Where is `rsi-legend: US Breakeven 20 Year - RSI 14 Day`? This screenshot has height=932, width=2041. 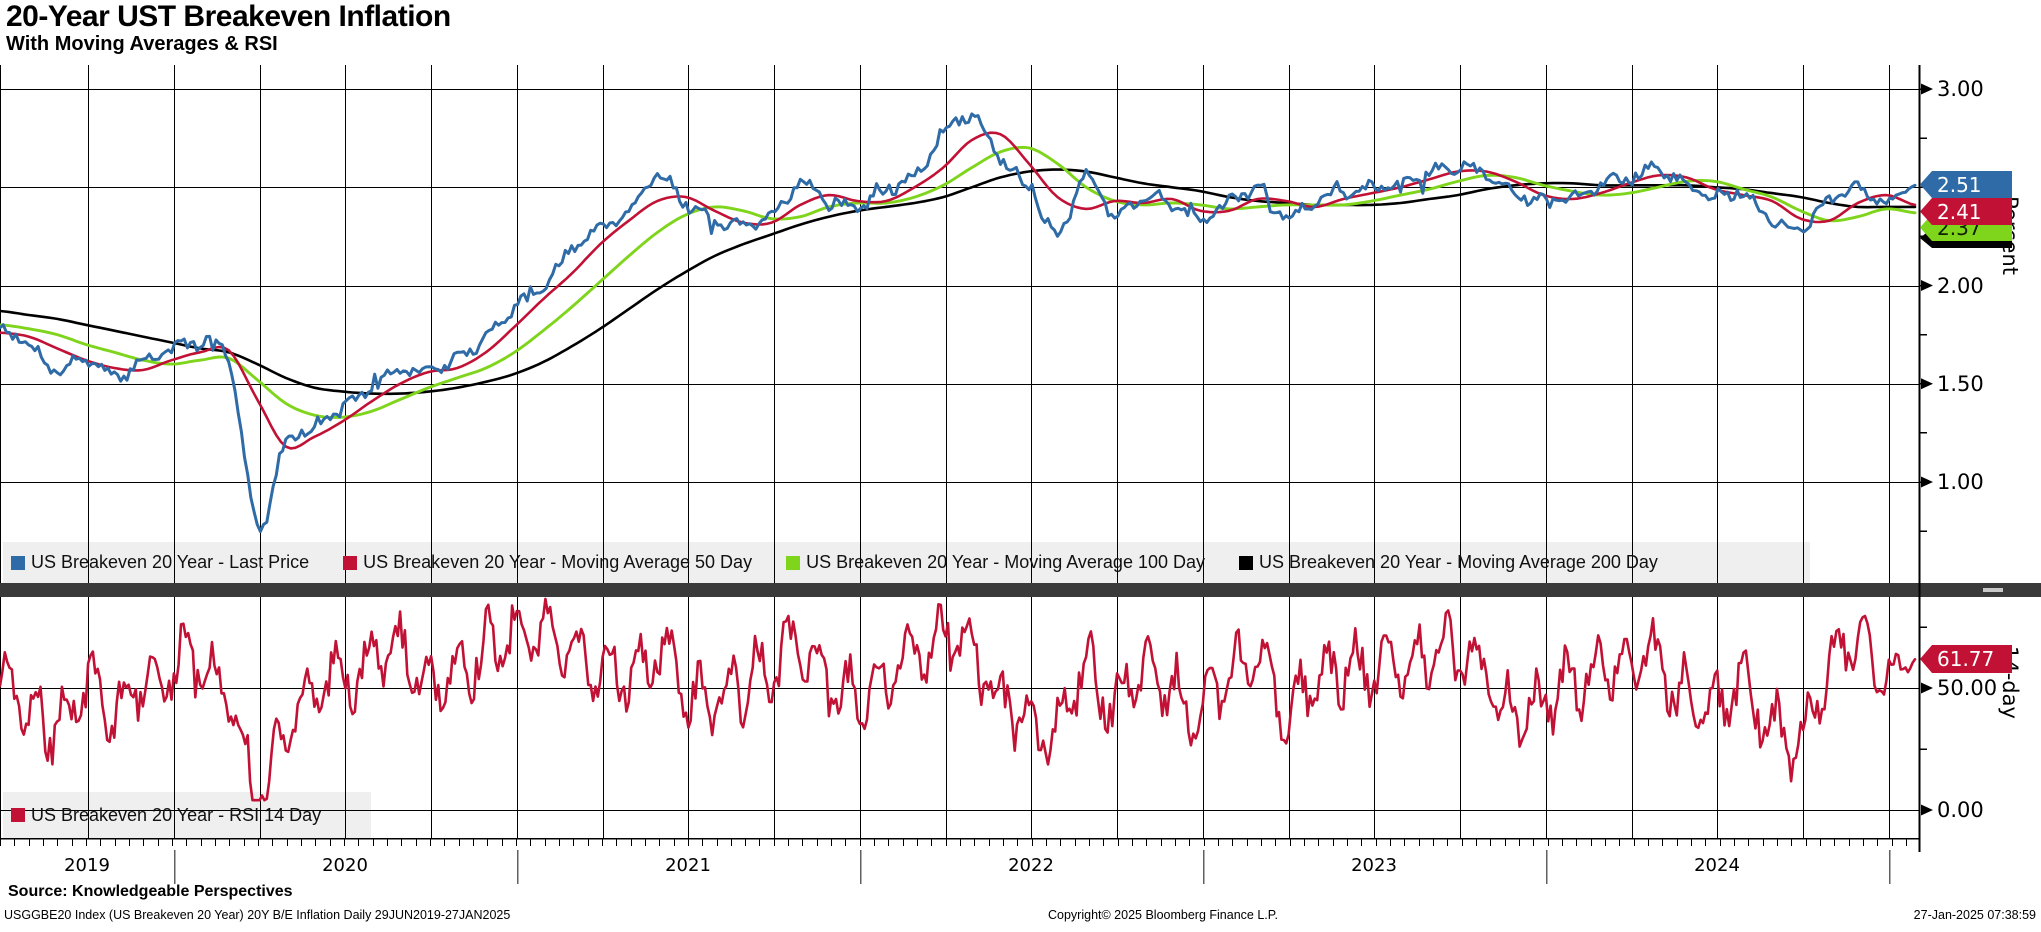
rsi-legend: US Breakeven 20 Year - RSI 14 Day is located at coordinates (191, 815).